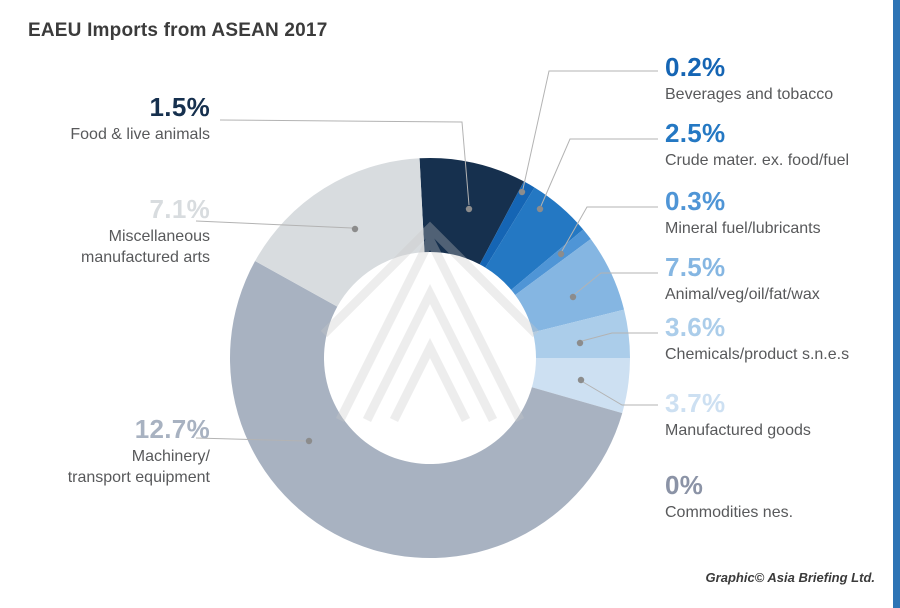 The height and width of the screenshot is (608, 900). Describe the element at coordinates (507, 224) in the screenshot. I see `donut-segment-beverages` at that location.